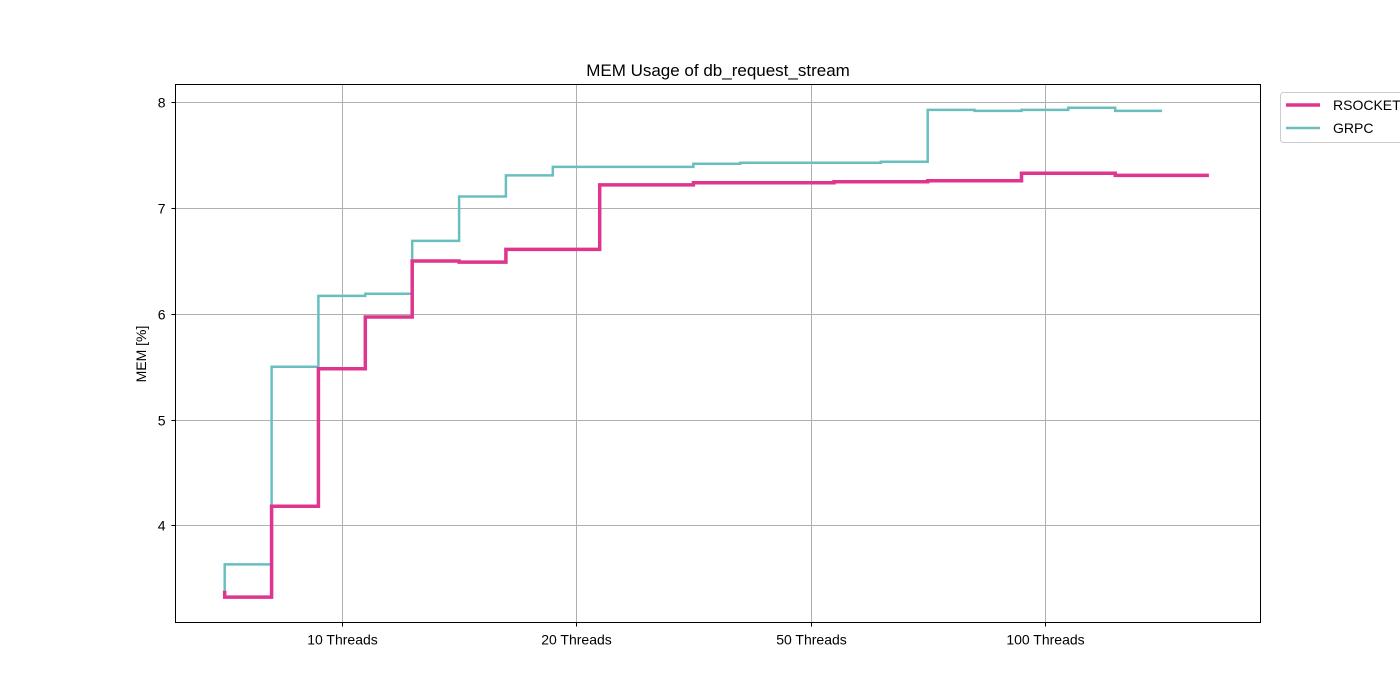  I want to click on chart-title: MEM Usage of db_request_stream, so click(718, 70).